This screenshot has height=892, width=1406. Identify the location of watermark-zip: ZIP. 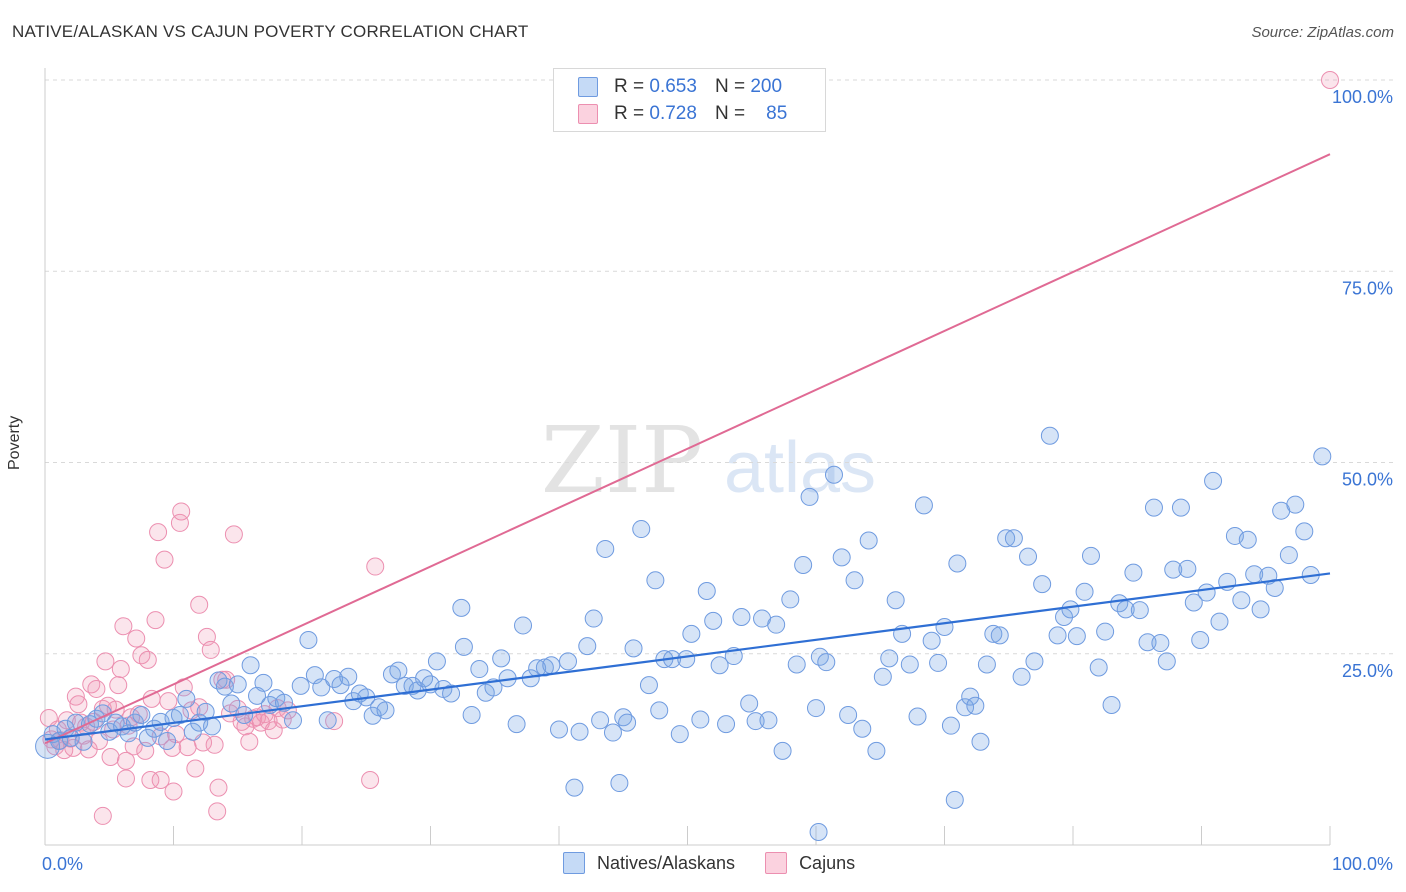
(622, 460).